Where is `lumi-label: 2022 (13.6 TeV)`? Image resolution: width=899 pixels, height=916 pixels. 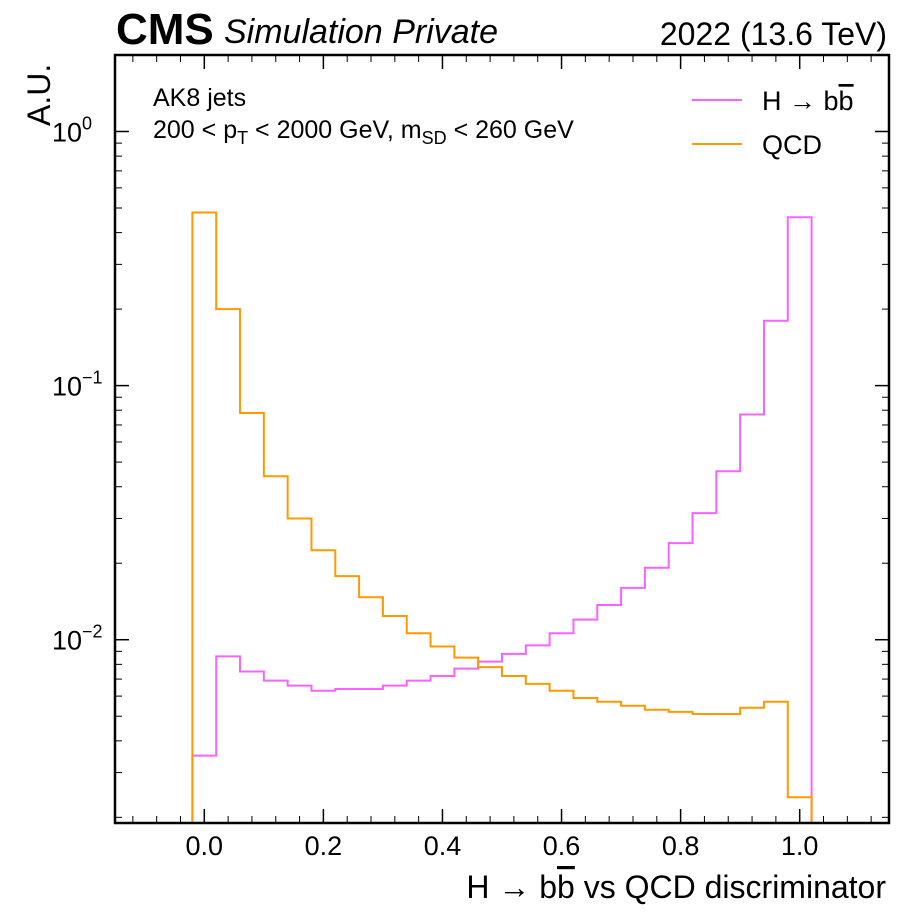
lumi-label: 2022 (13.6 TeV) is located at coordinates (773, 34).